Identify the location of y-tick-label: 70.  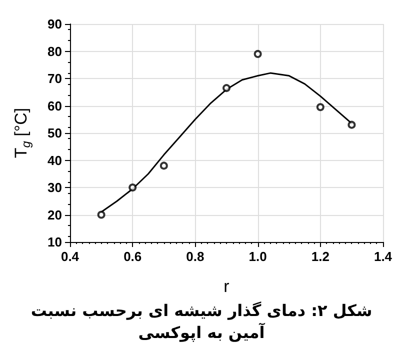
(55, 78).